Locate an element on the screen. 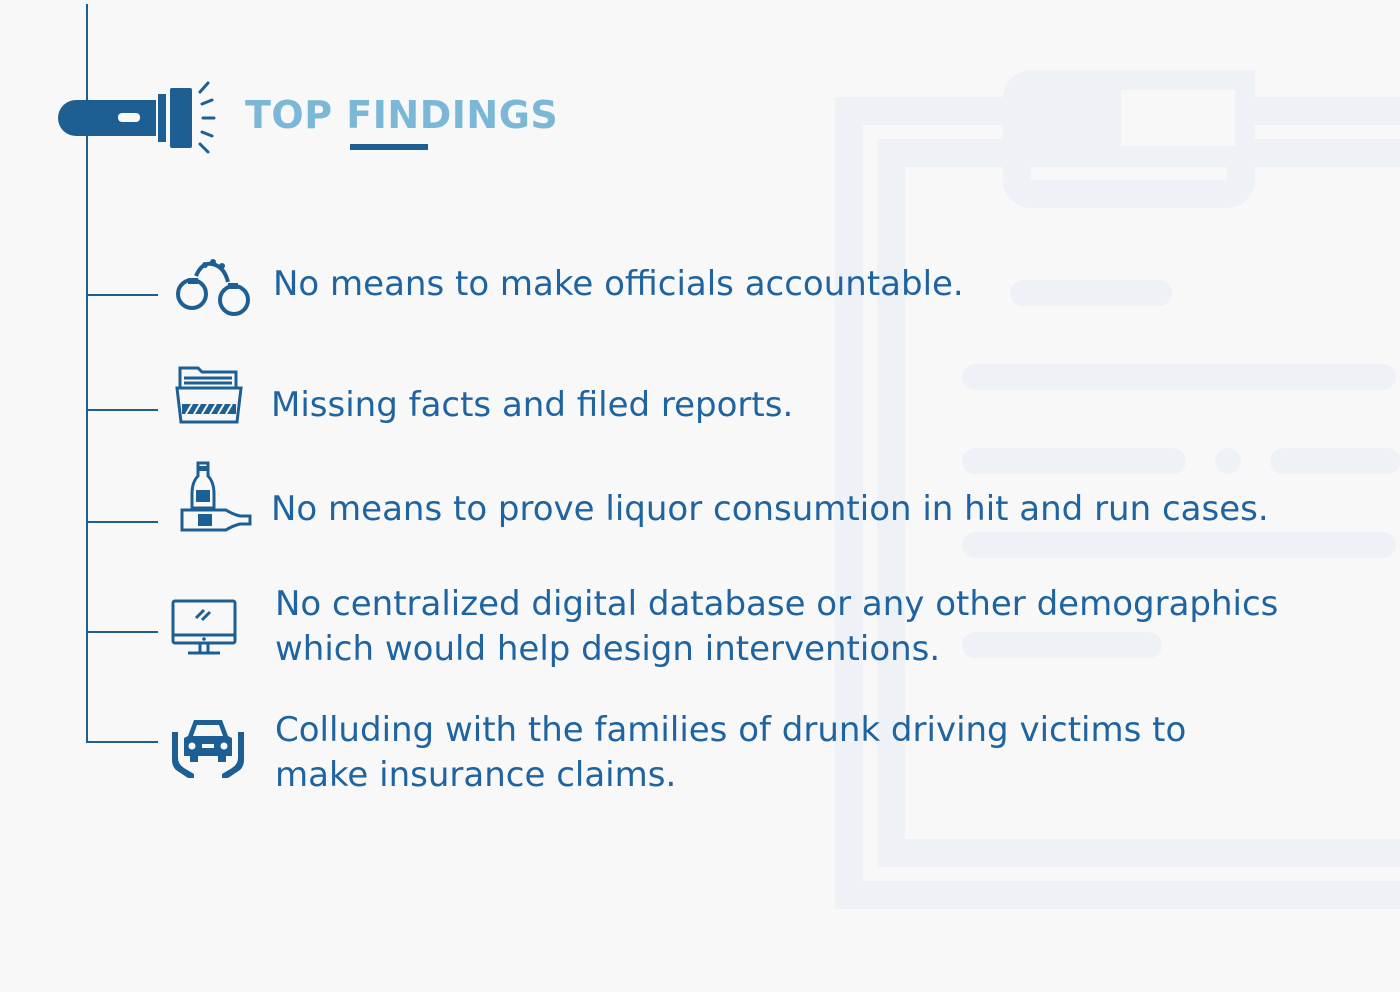 The width and height of the screenshot is (1400, 992). folder-icon is located at coordinates (209, 395).